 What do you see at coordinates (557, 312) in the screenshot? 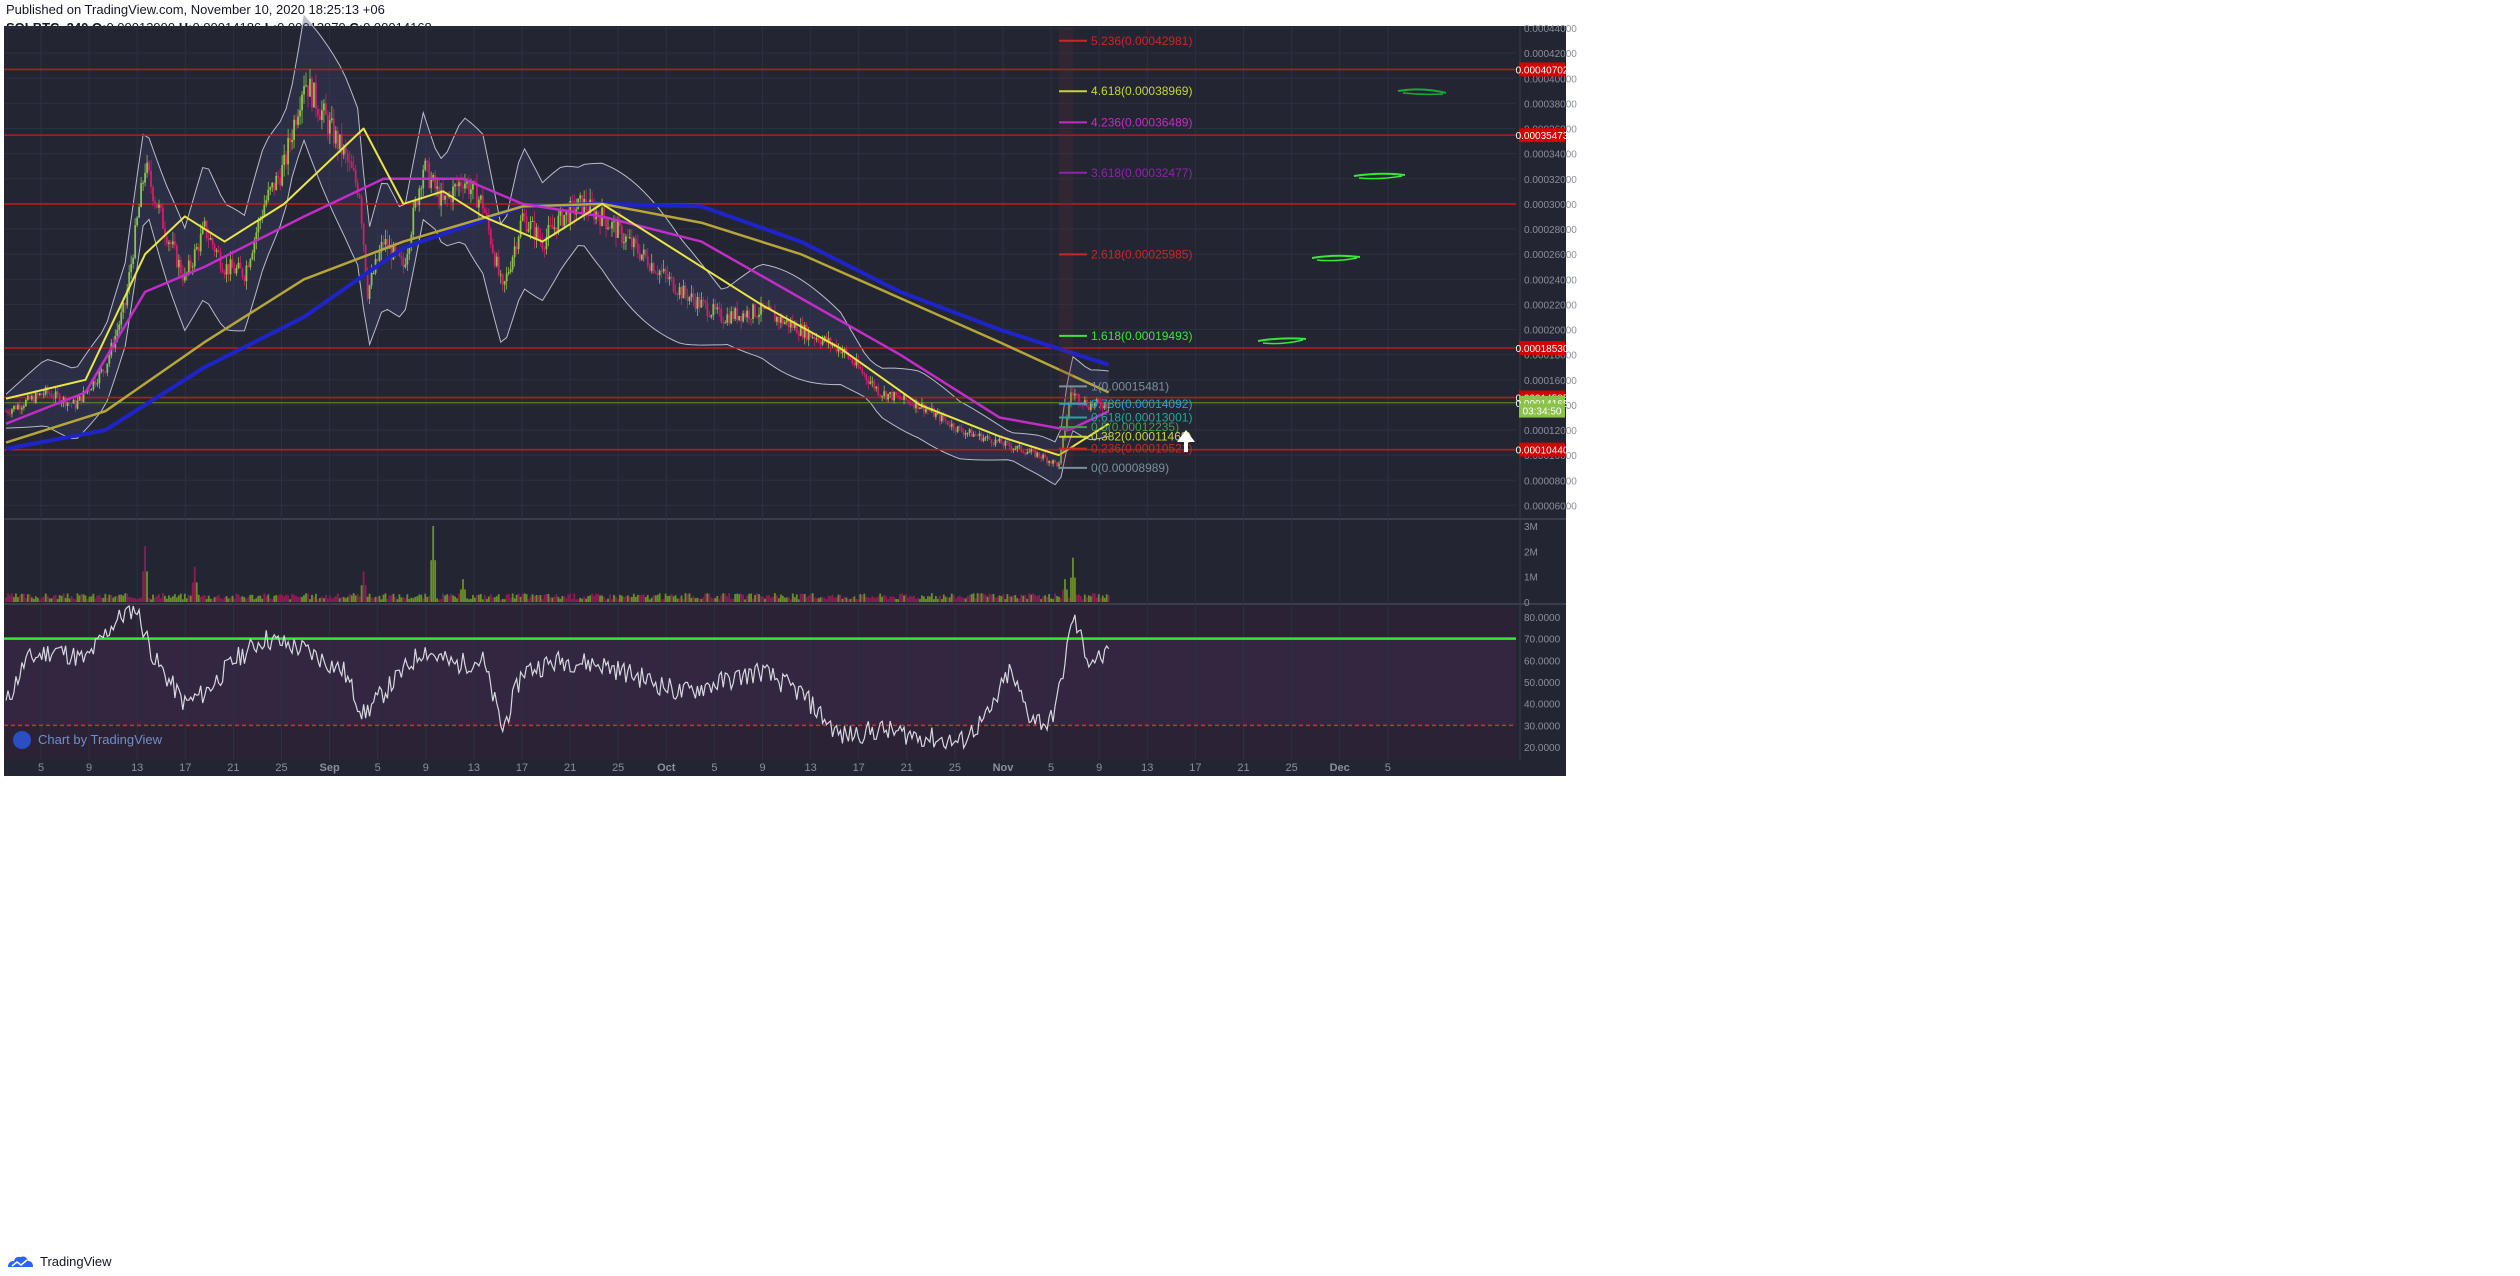
I see `bollinger-lower` at bounding box center [557, 312].